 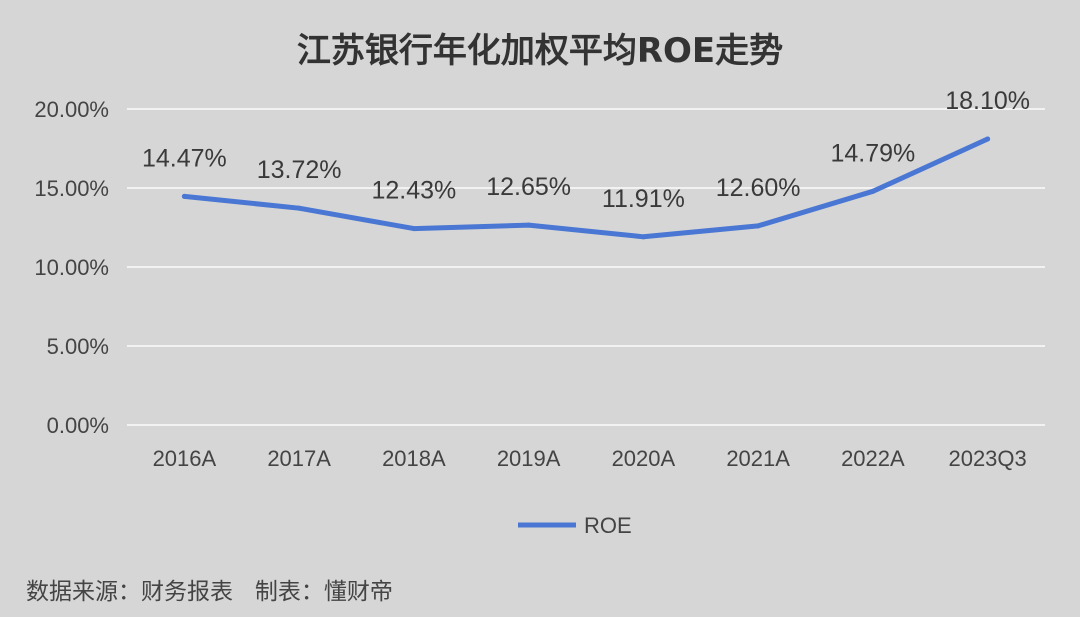 What do you see at coordinates (299, 170) in the screenshot?
I see `data-label: 13.72%` at bounding box center [299, 170].